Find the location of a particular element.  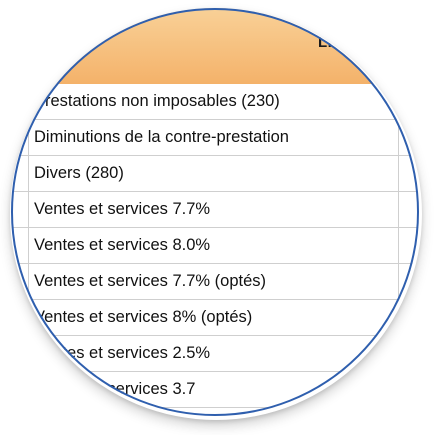

table-row: Prestations non imposables (230) is located at coordinates (215, 102).